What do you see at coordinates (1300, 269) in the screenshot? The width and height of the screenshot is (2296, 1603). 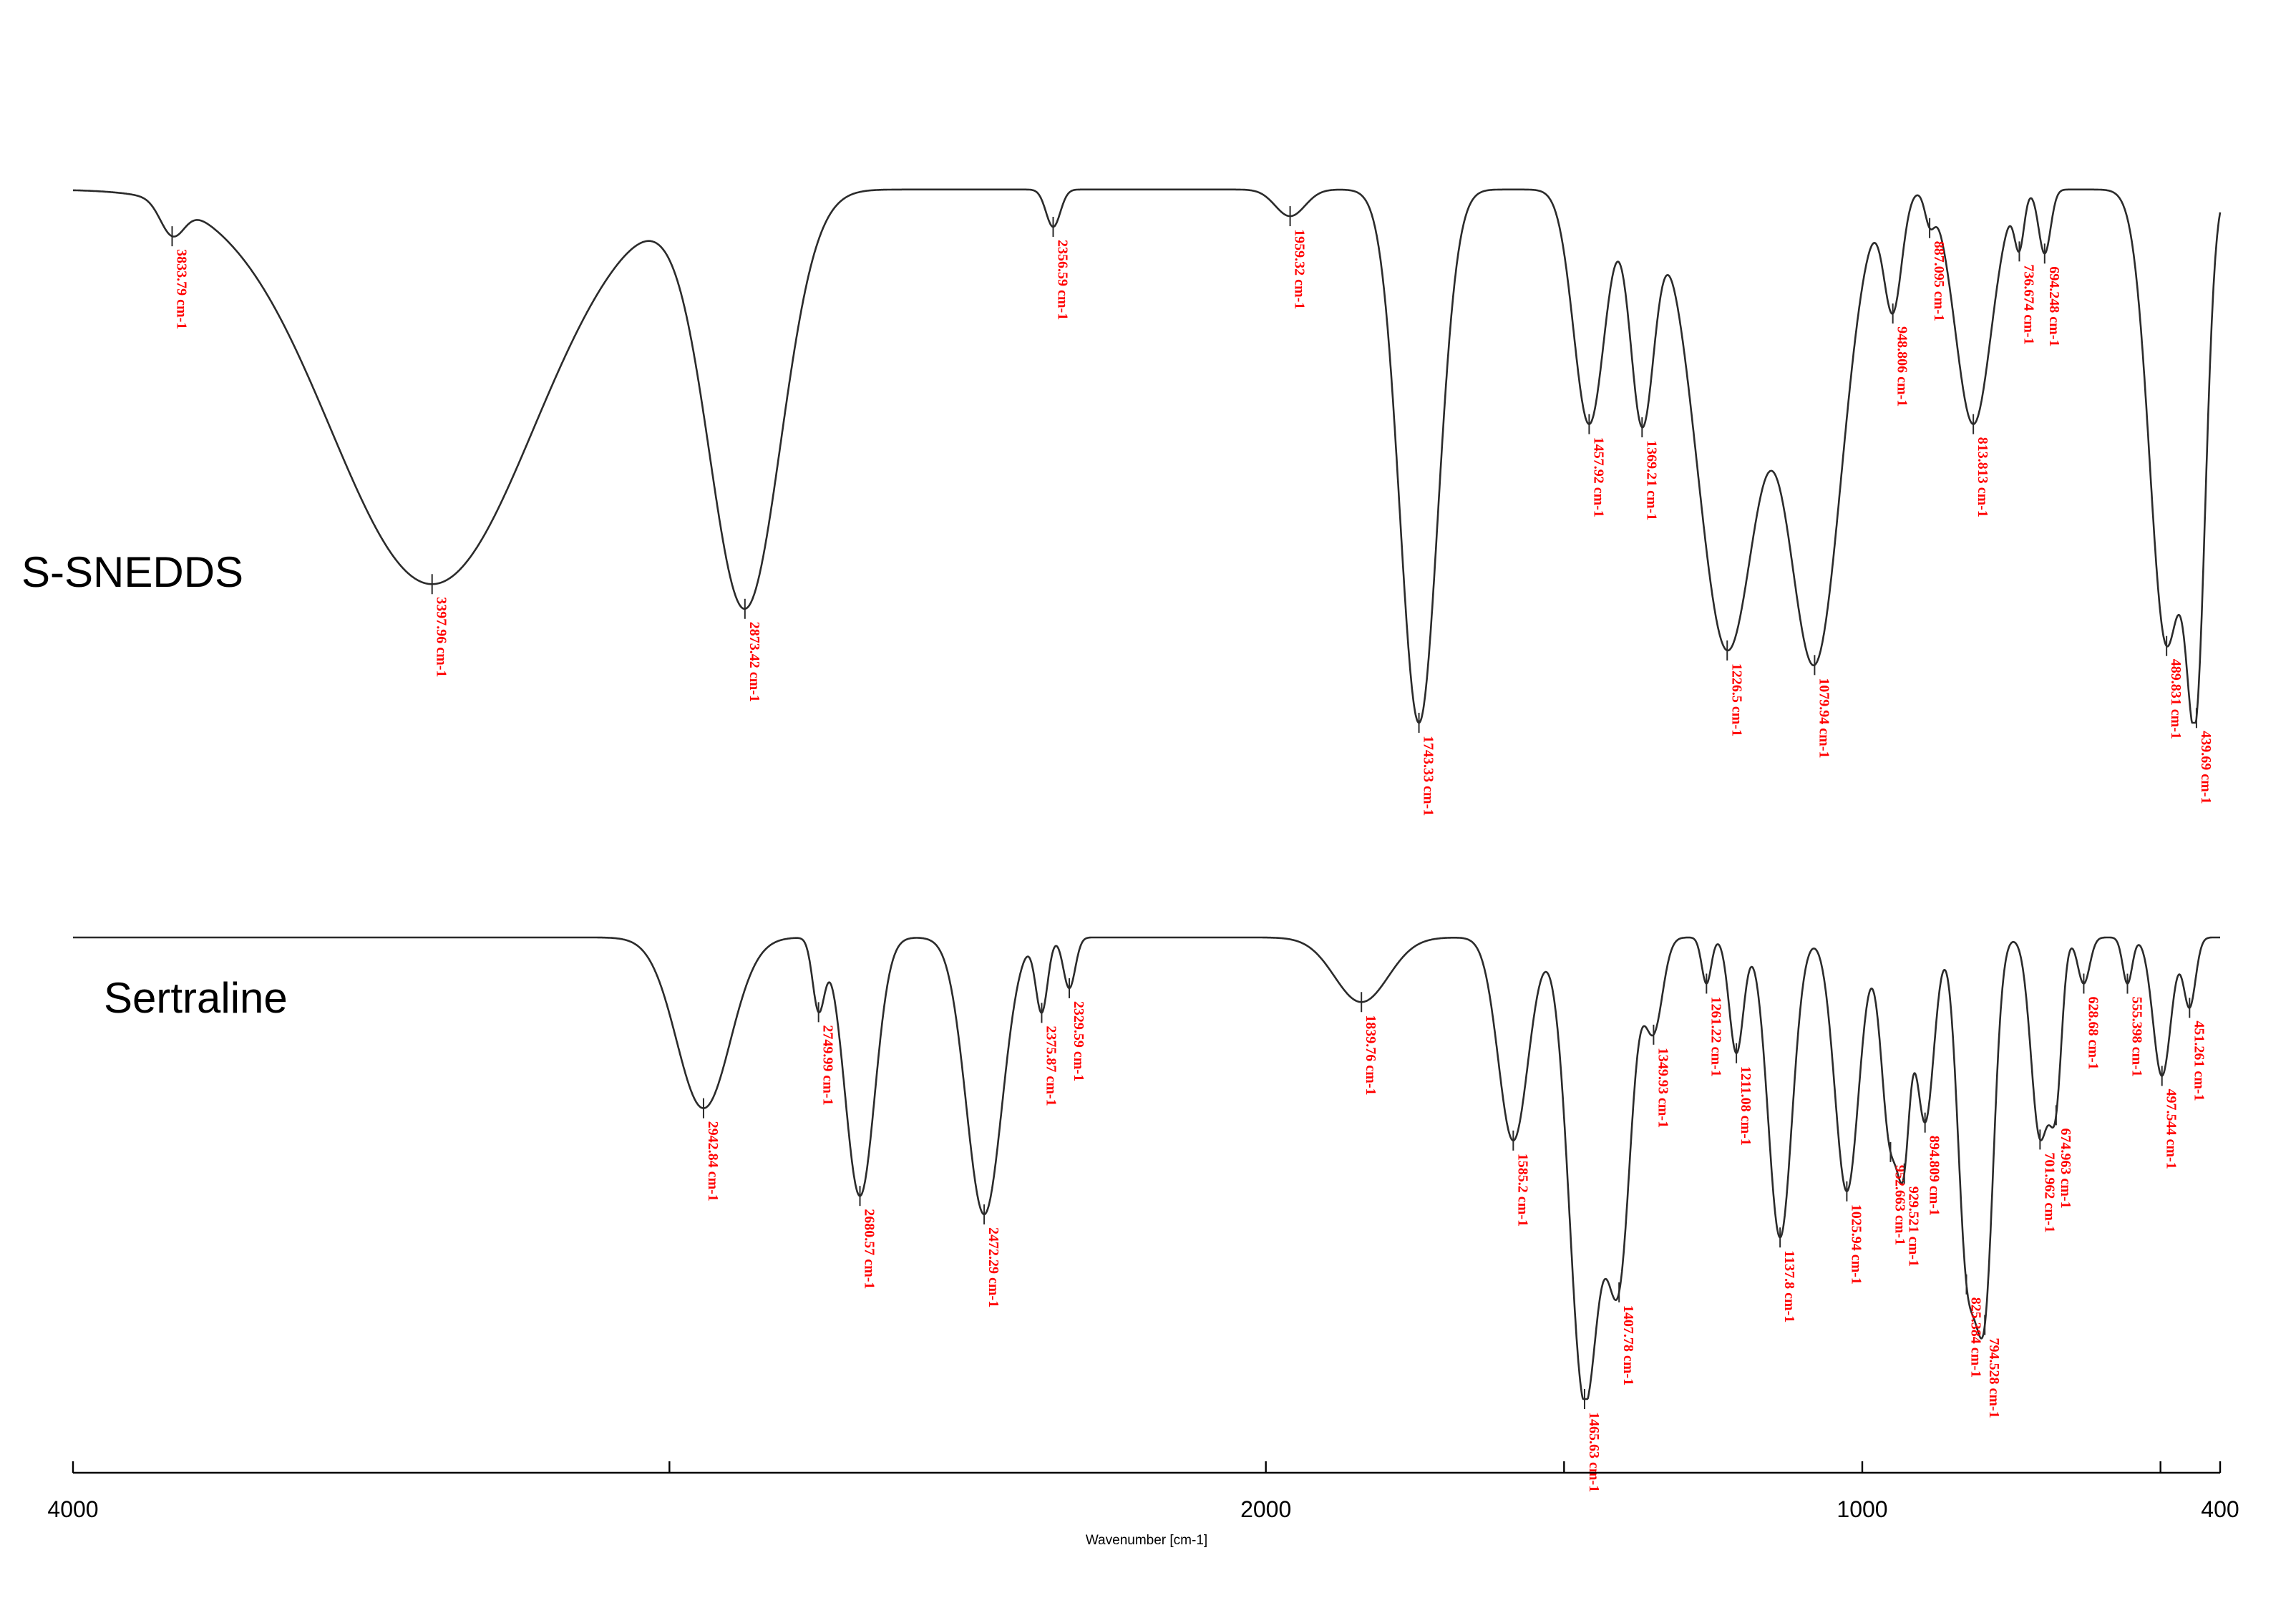 I see `peak-label: 1959.32 cm-1` at bounding box center [1300, 269].